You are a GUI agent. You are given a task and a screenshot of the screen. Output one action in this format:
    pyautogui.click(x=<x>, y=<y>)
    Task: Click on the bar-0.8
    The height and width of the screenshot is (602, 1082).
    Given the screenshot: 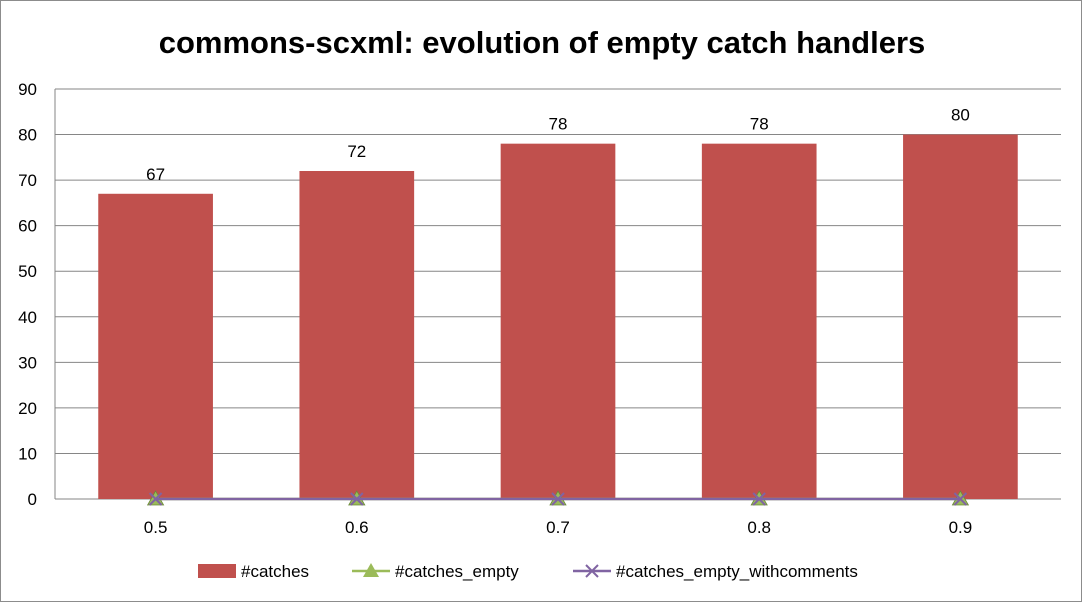 What is the action you would take?
    pyautogui.click(x=759, y=321)
    